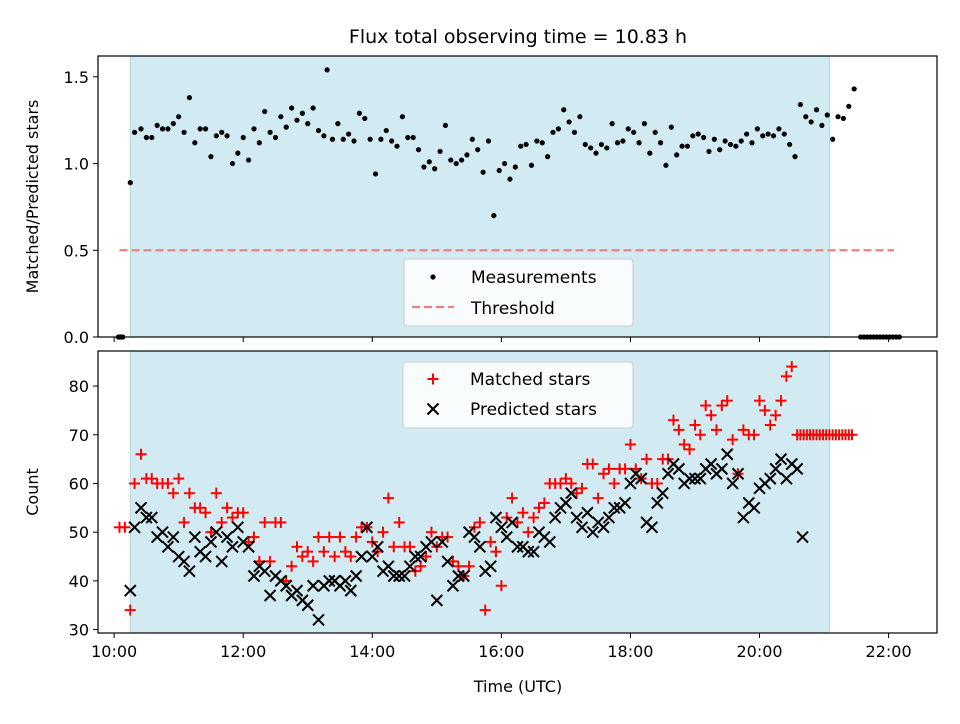 The image size is (960, 724). What do you see at coordinates (518, 395) in the screenshot?
I see `bottom-legend-box` at bounding box center [518, 395].